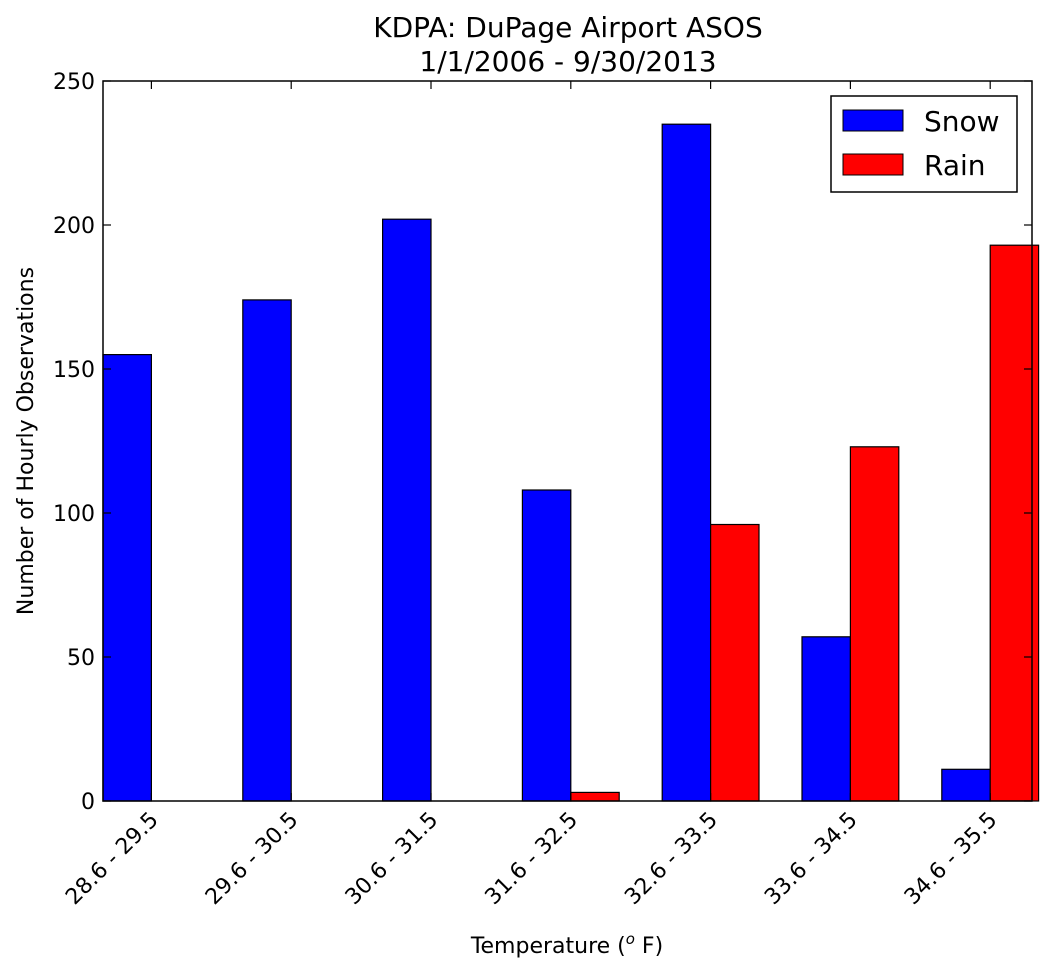 The width and height of the screenshot is (1060, 975). What do you see at coordinates (88, 802) in the screenshot?
I see `y-tick-label-0: 0` at bounding box center [88, 802].